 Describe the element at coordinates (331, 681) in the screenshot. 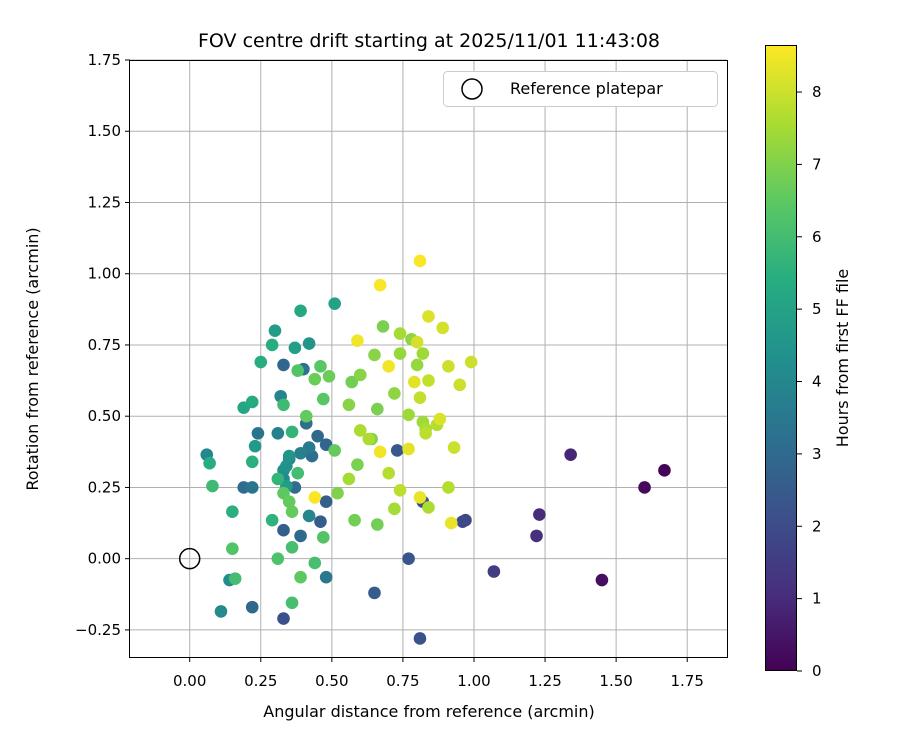

I see `x-tick-label: 0.50` at that location.